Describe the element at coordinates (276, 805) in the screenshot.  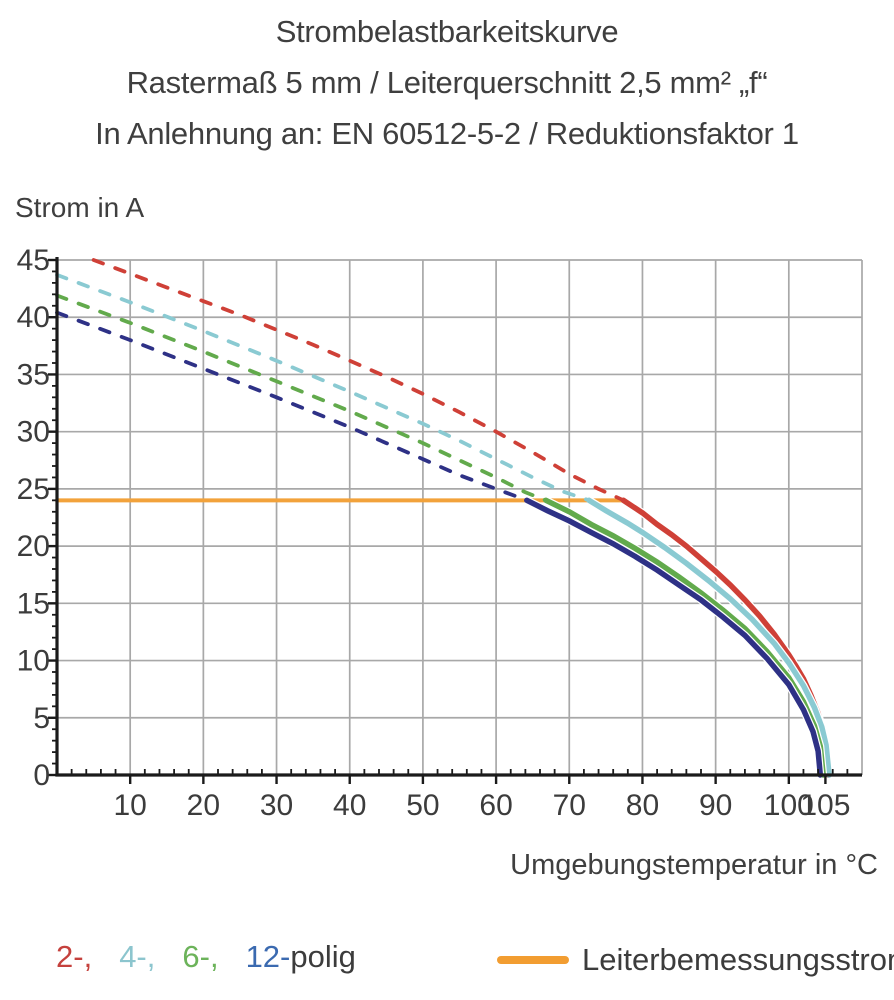
I see `x-tick-label-30: 30` at that location.